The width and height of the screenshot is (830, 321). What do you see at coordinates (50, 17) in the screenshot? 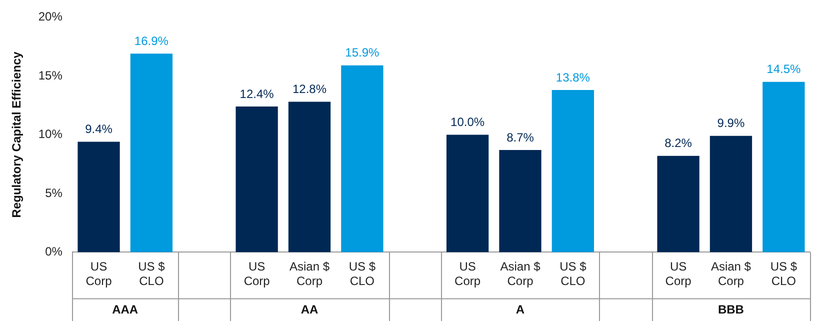
I see `y-tick-label: 20%` at bounding box center [50, 17].